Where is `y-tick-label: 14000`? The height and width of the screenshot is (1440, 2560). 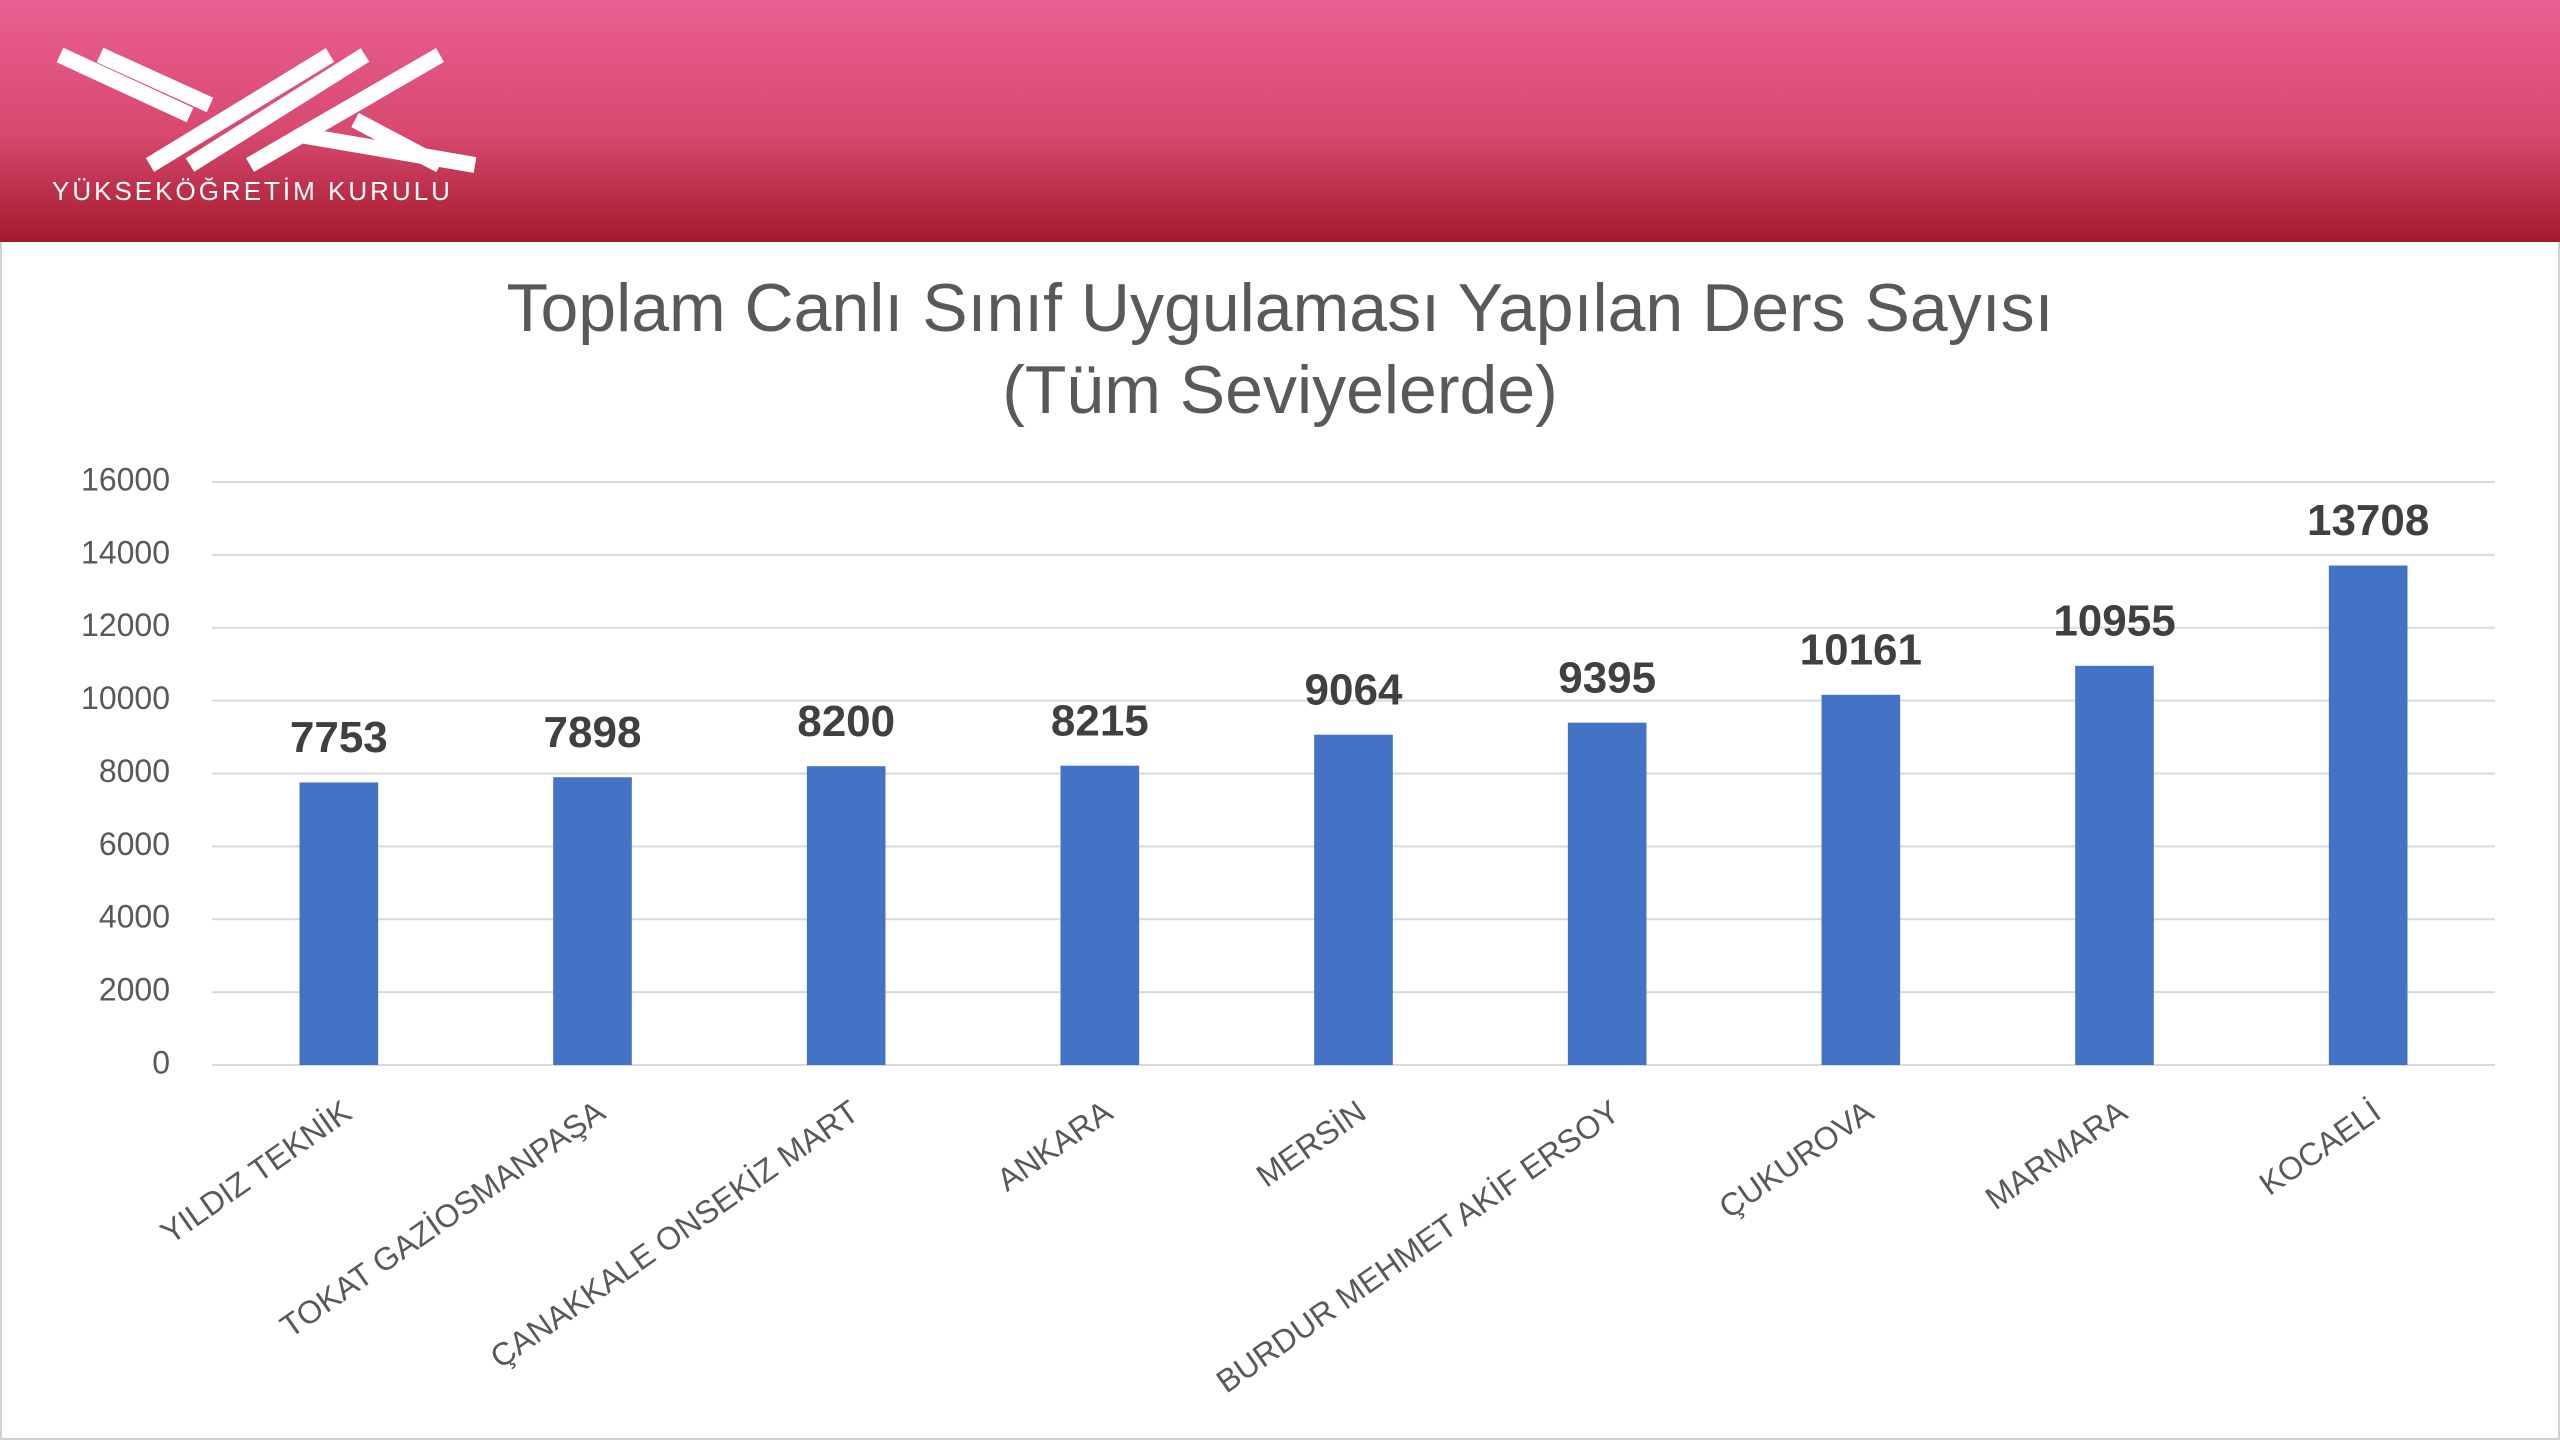
y-tick-label: 14000 is located at coordinates (125, 552).